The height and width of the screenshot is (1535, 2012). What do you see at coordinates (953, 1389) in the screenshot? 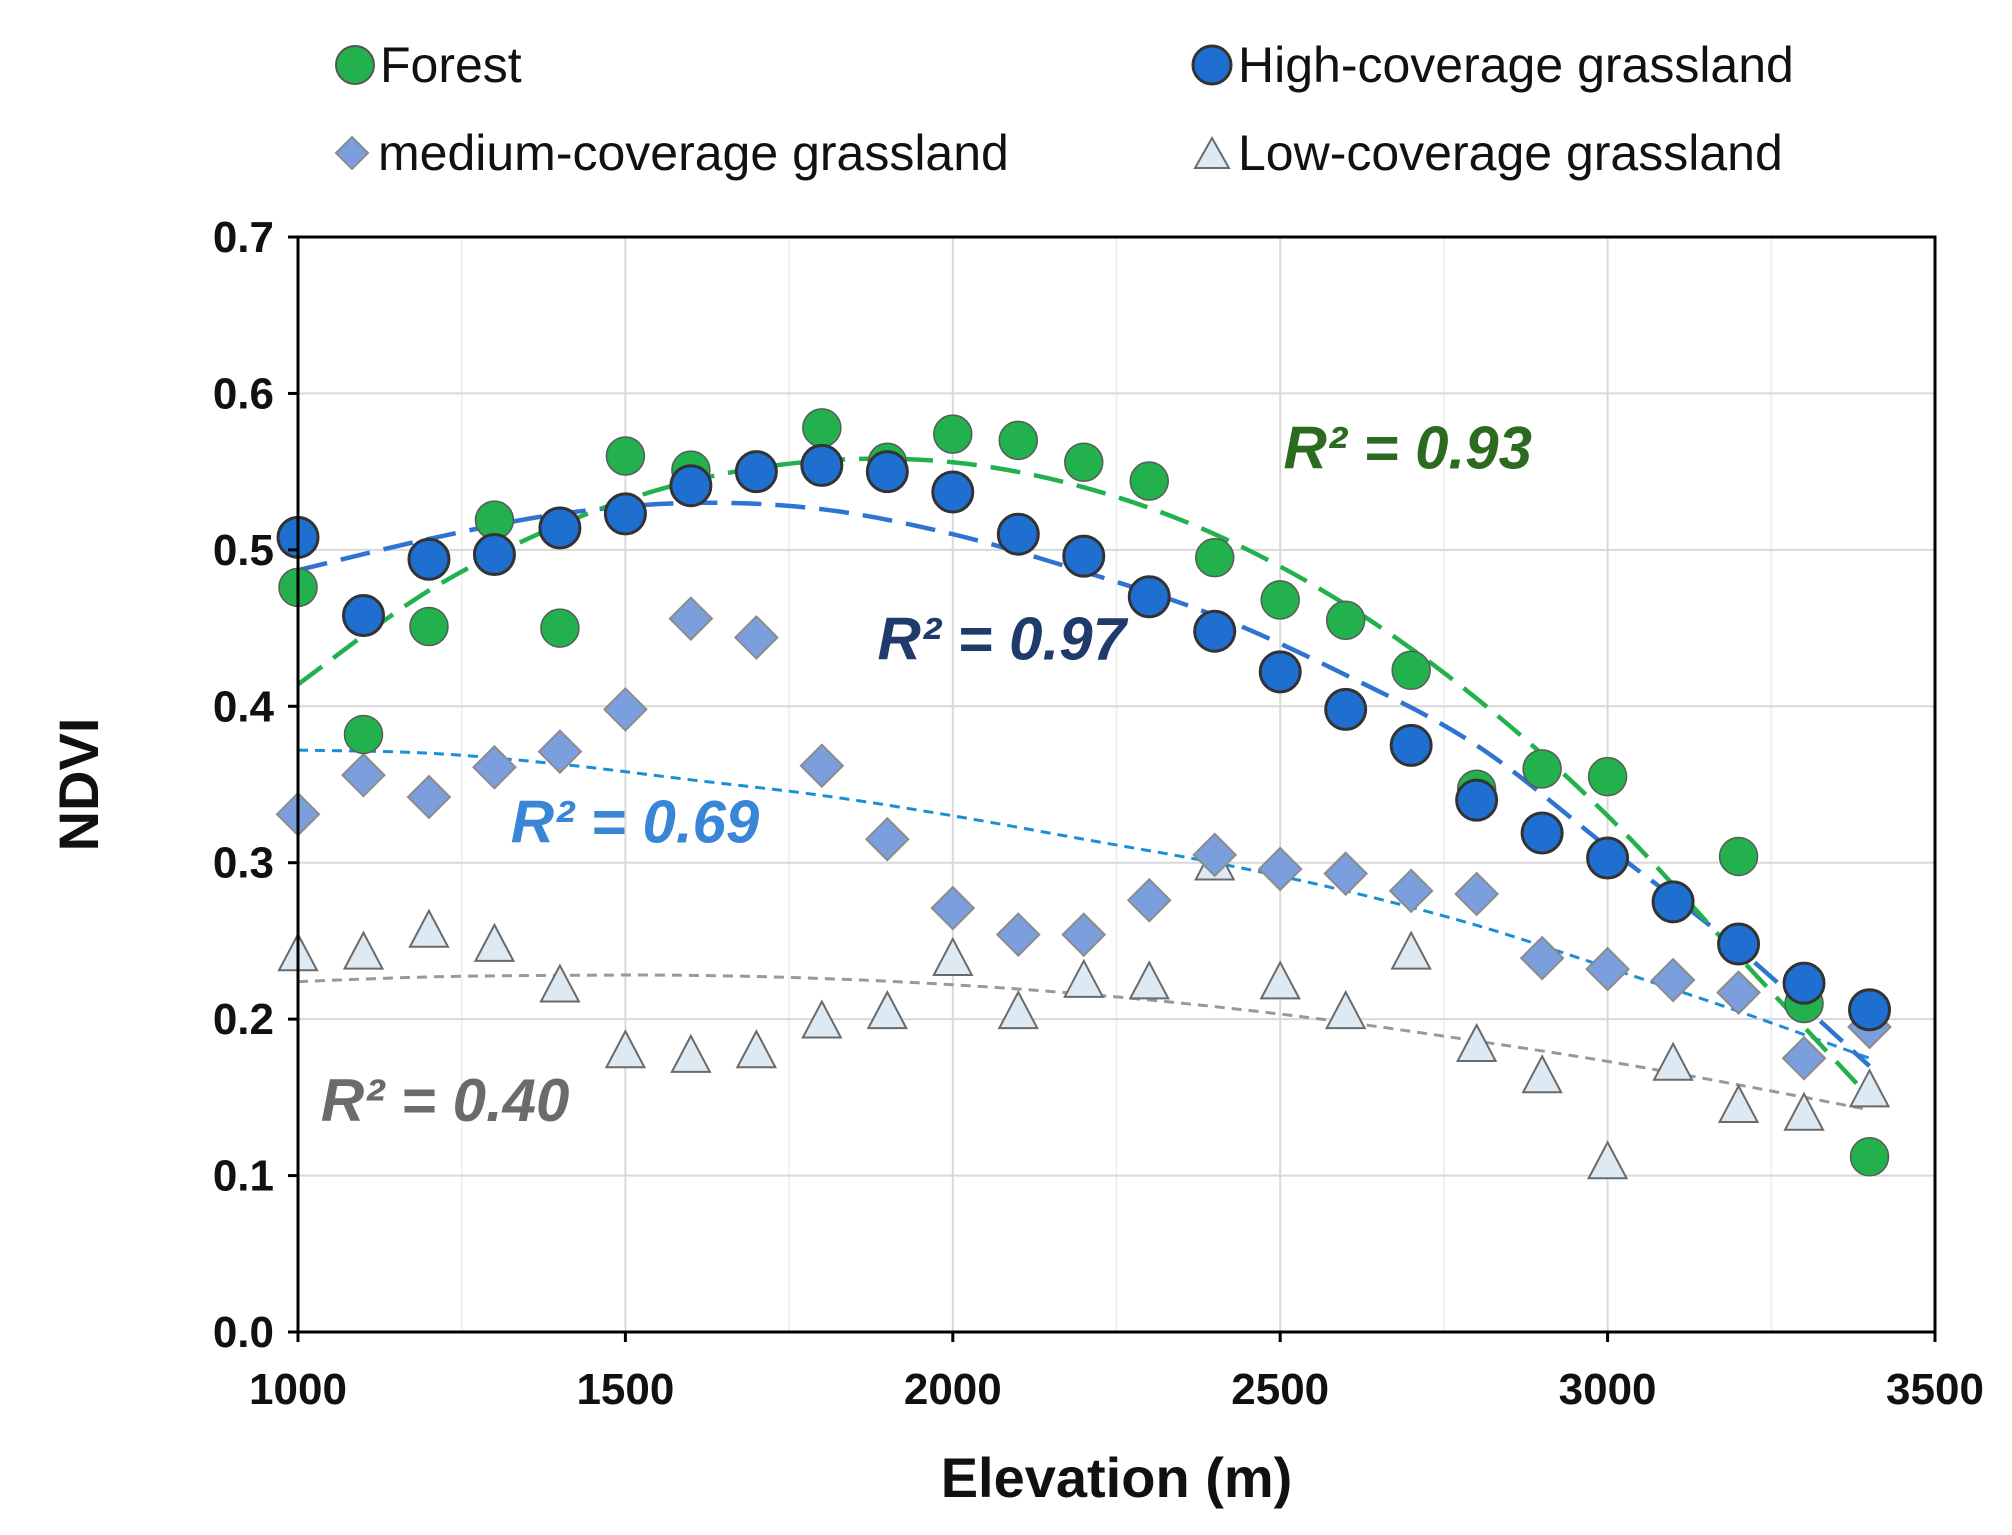
I see `x-tick-label: 2000` at bounding box center [953, 1389].